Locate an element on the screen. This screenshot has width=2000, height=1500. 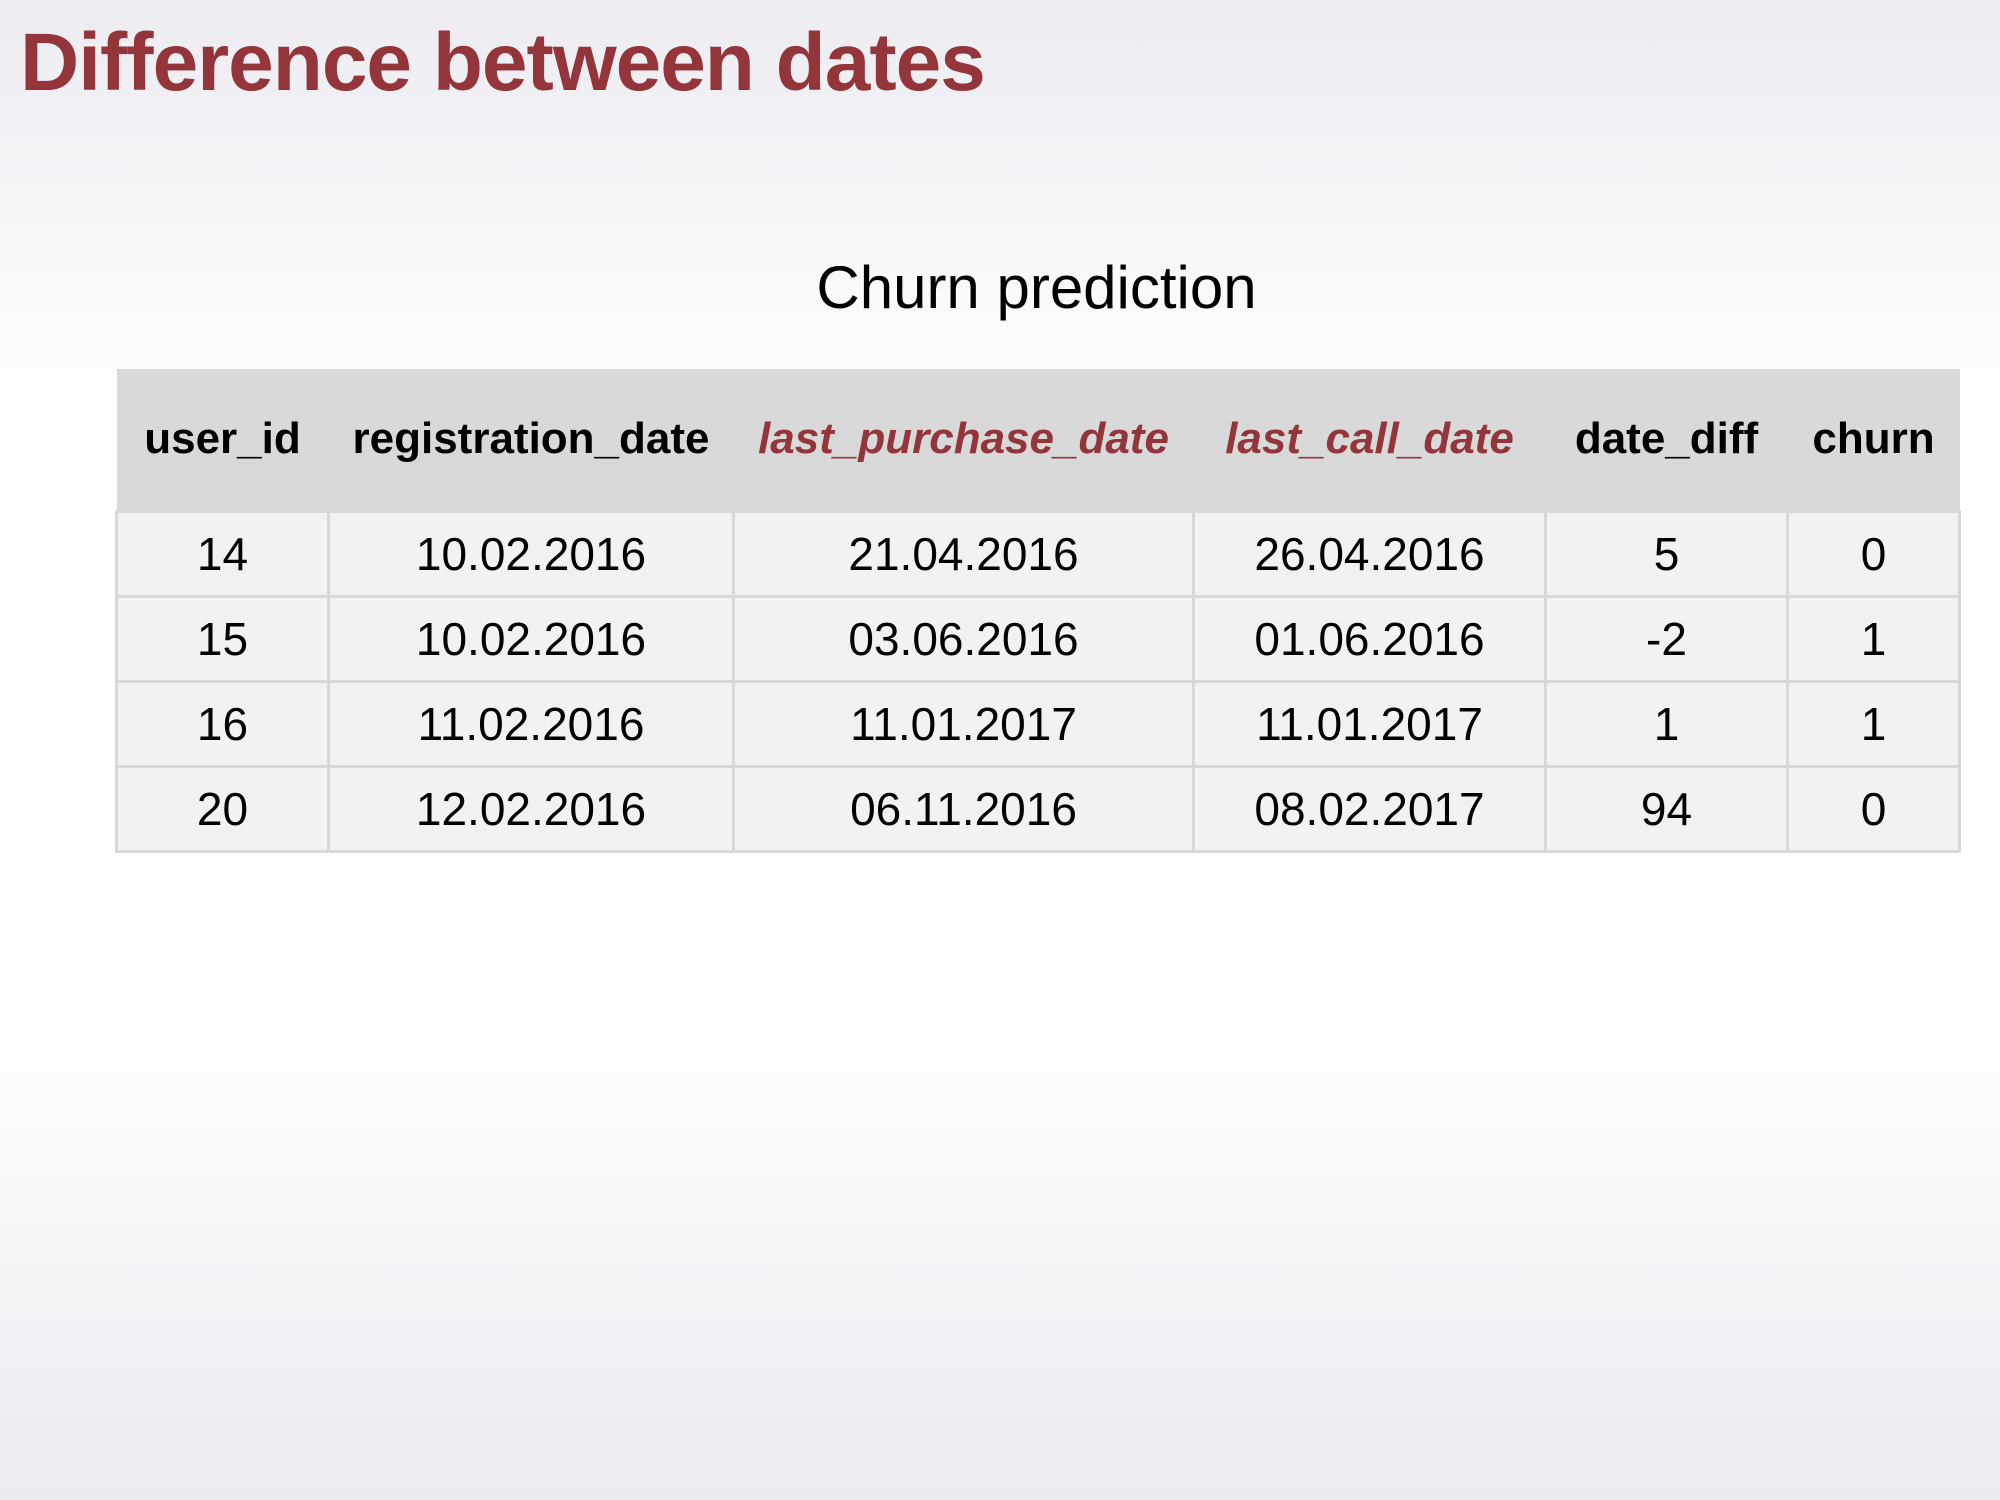
column-header-user-id: user_id is located at coordinates (222, 439).